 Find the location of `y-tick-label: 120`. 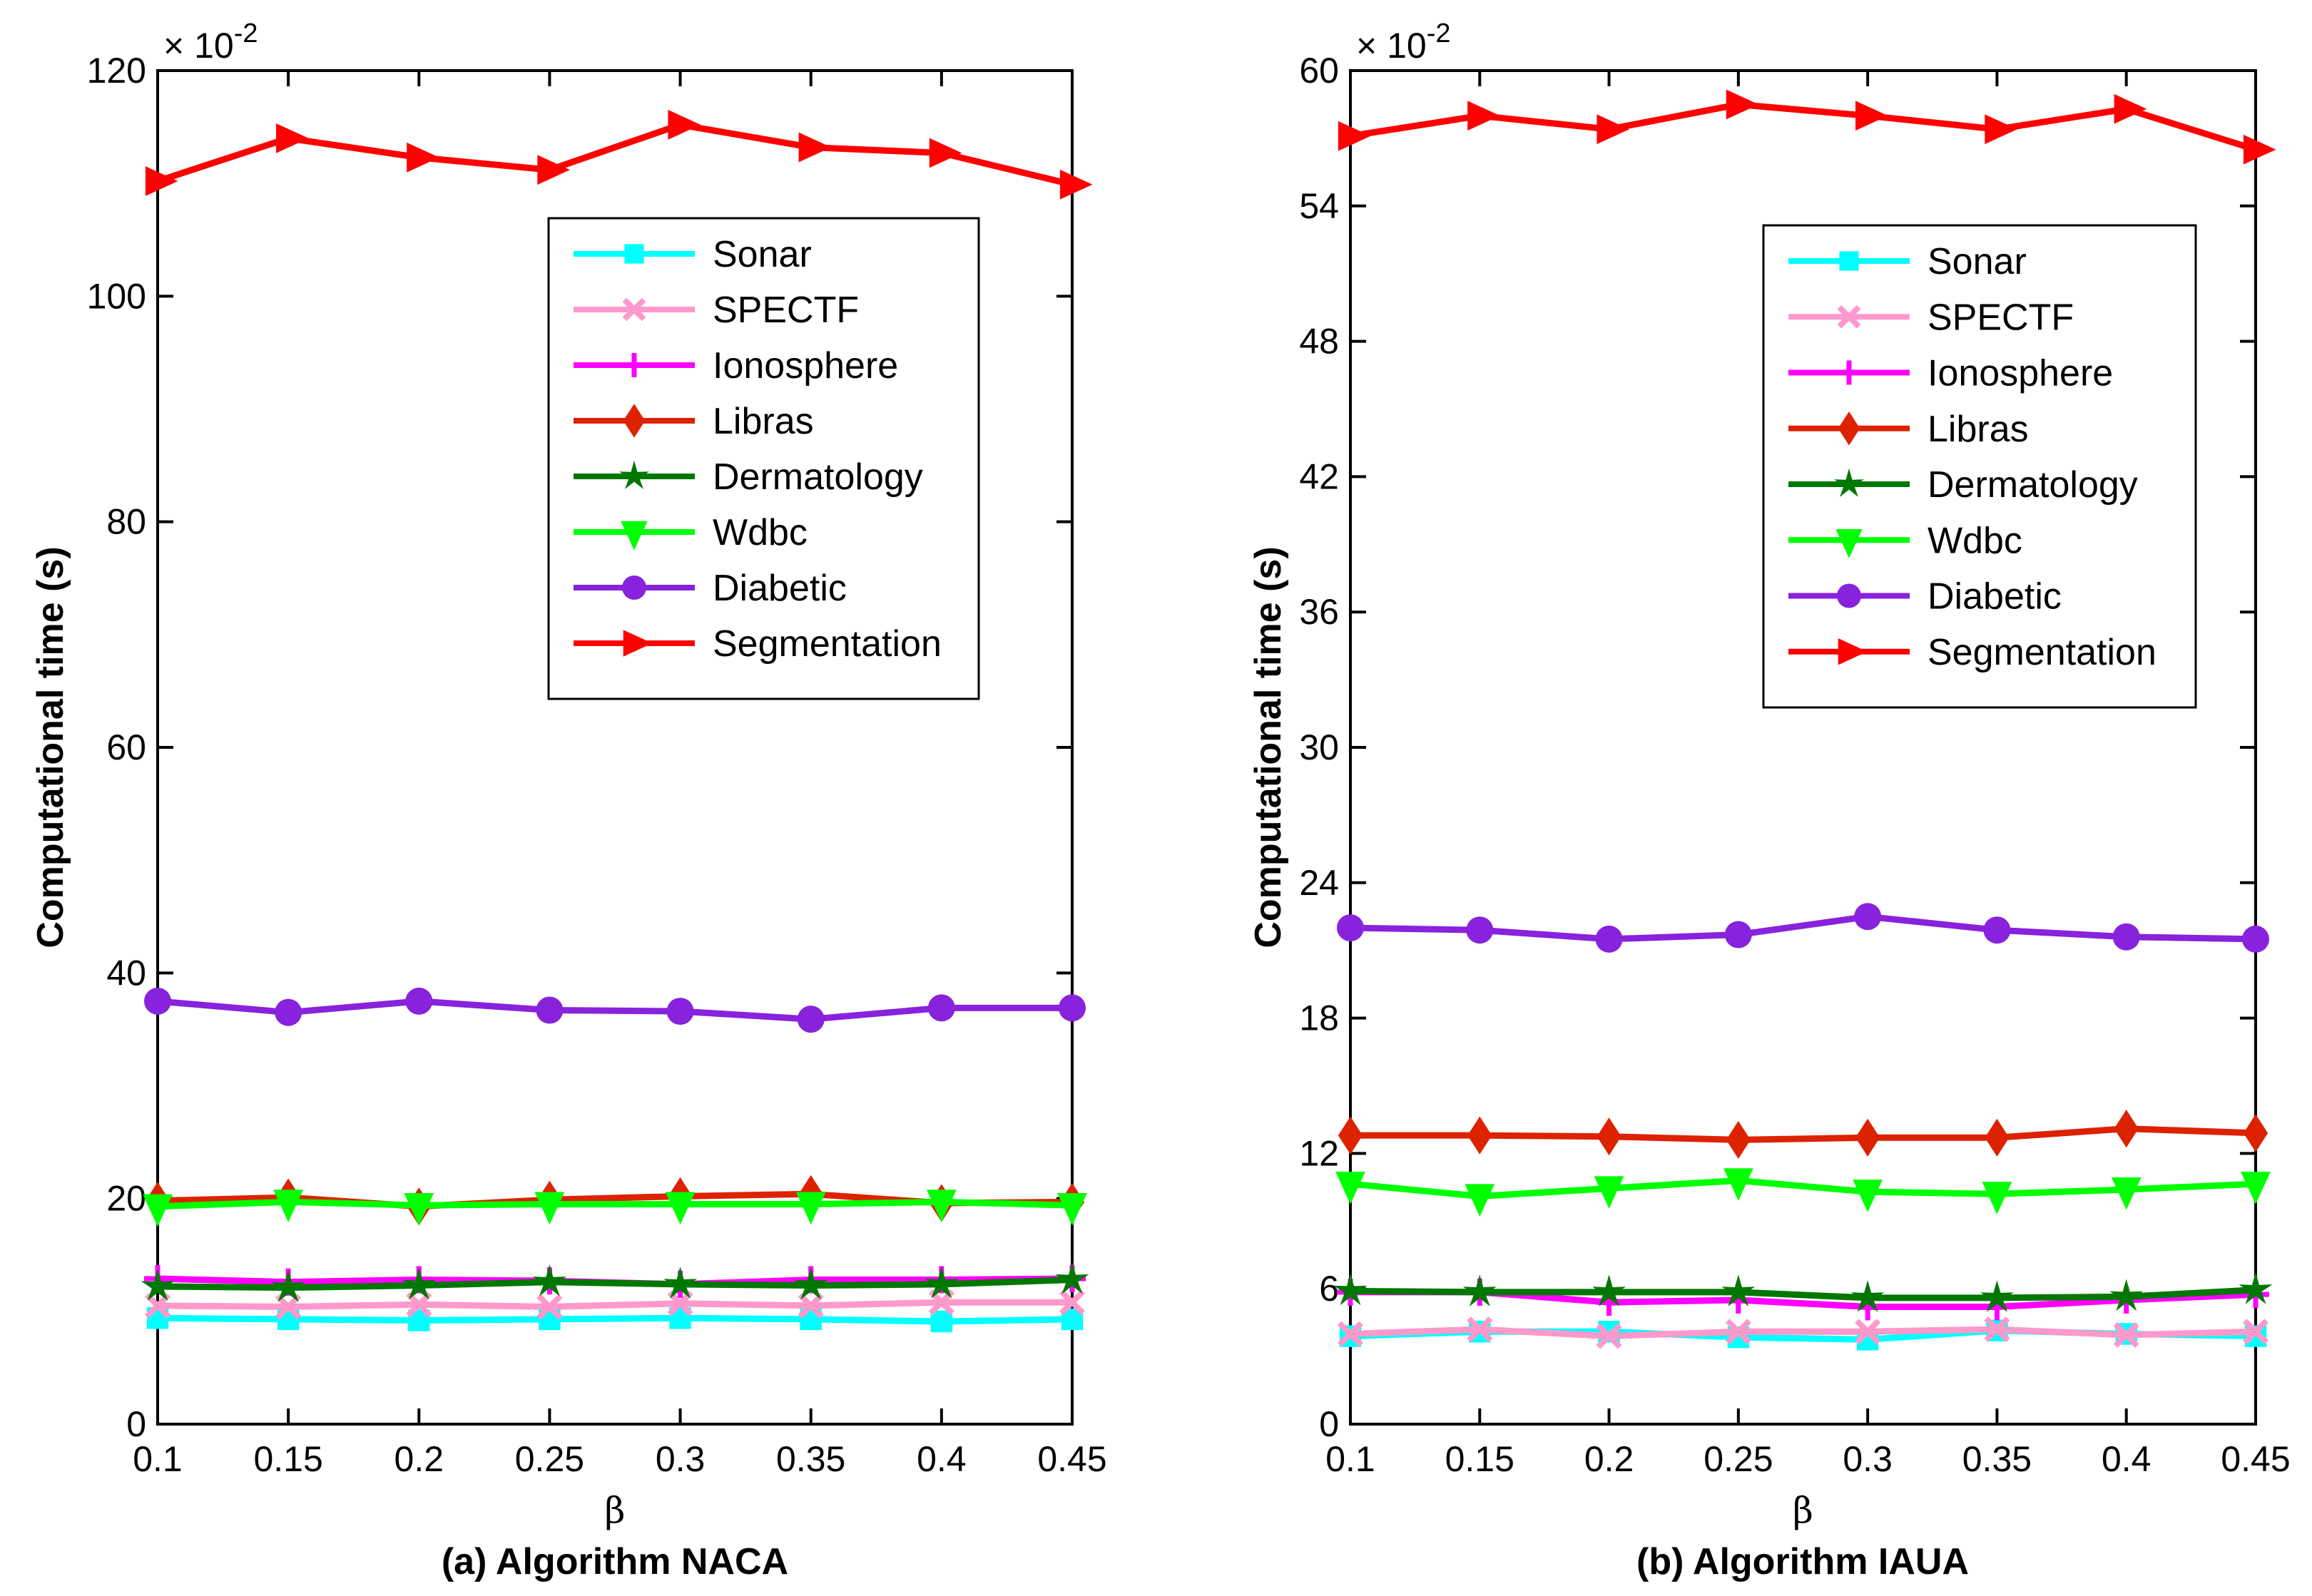

y-tick-label: 120 is located at coordinates (116, 71).